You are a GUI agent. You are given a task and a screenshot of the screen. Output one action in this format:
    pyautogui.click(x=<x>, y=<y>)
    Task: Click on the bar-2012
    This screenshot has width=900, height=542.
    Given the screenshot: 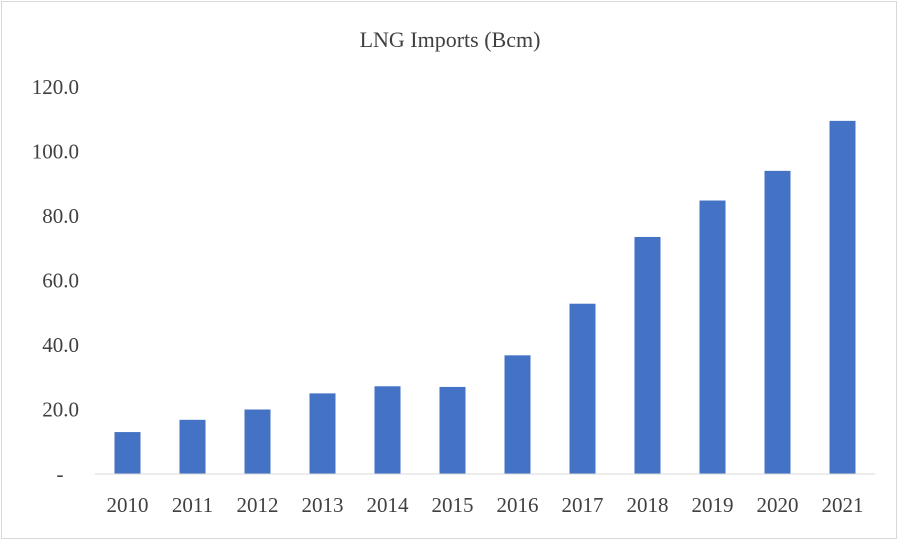 What is the action you would take?
    pyautogui.click(x=257, y=441)
    